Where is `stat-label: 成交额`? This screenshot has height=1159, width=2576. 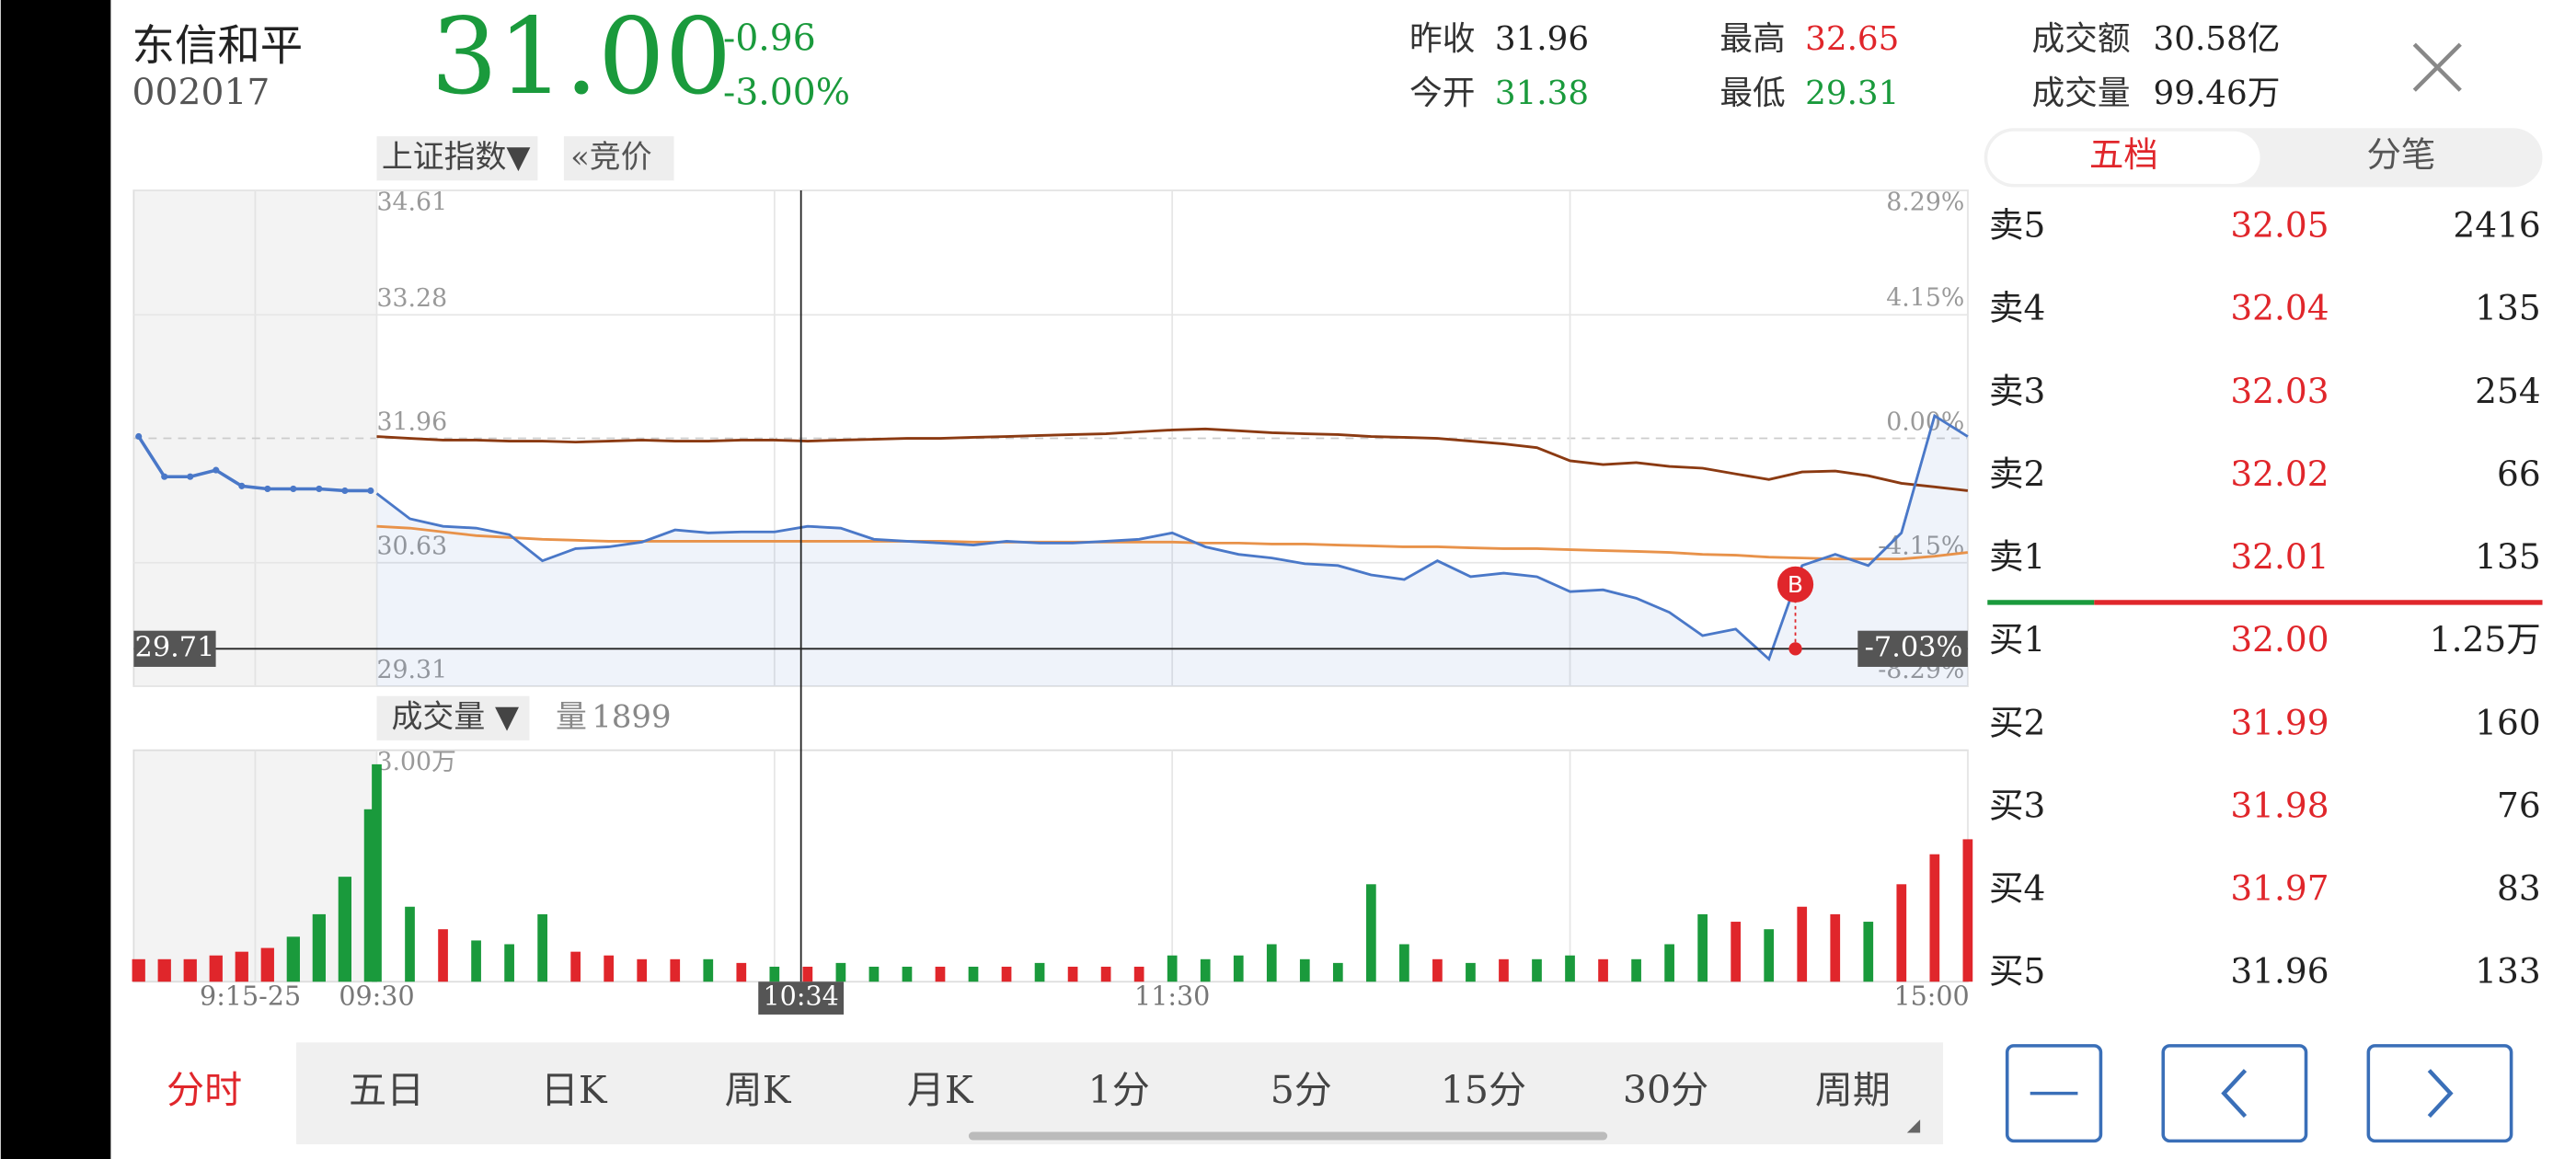
stat-label: 成交额 is located at coordinates (2080, 39).